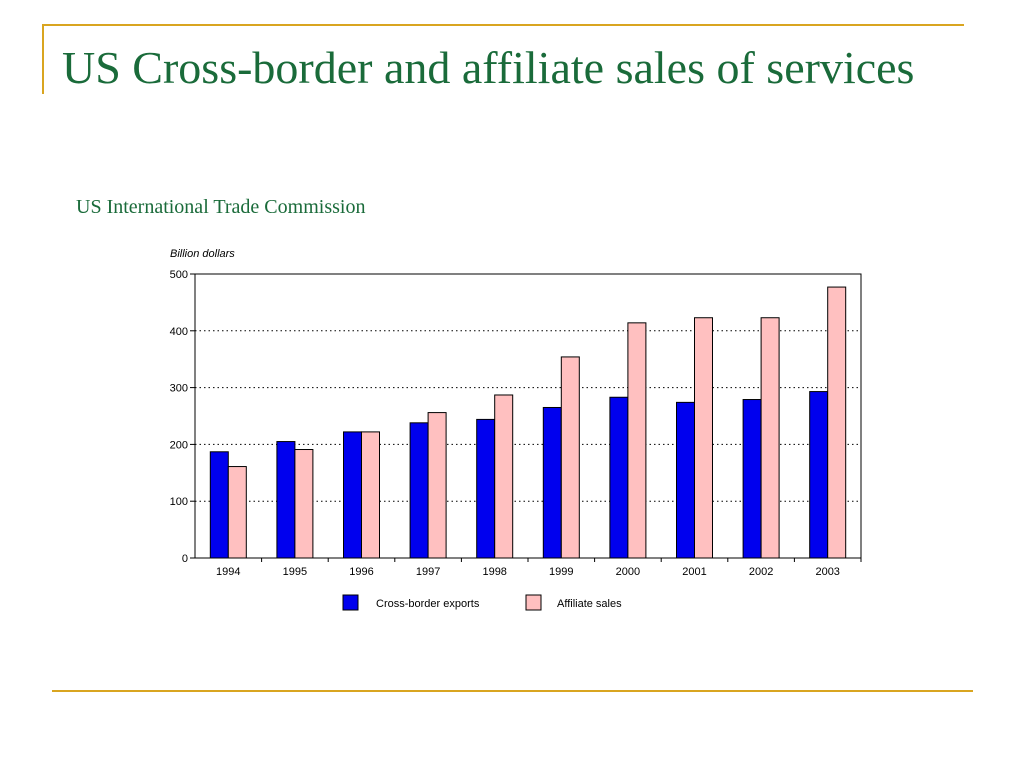 The image size is (1024, 768). Describe the element at coordinates (361, 572) in the screenshot. I see `x-tick-label: 1996` at that location.